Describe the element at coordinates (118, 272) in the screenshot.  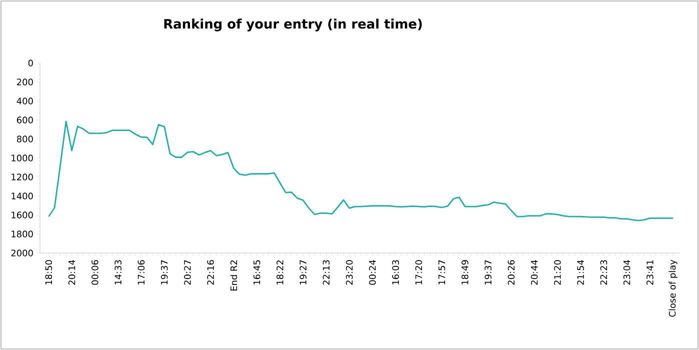
I see `x-tick-label: 14:33` at that location.